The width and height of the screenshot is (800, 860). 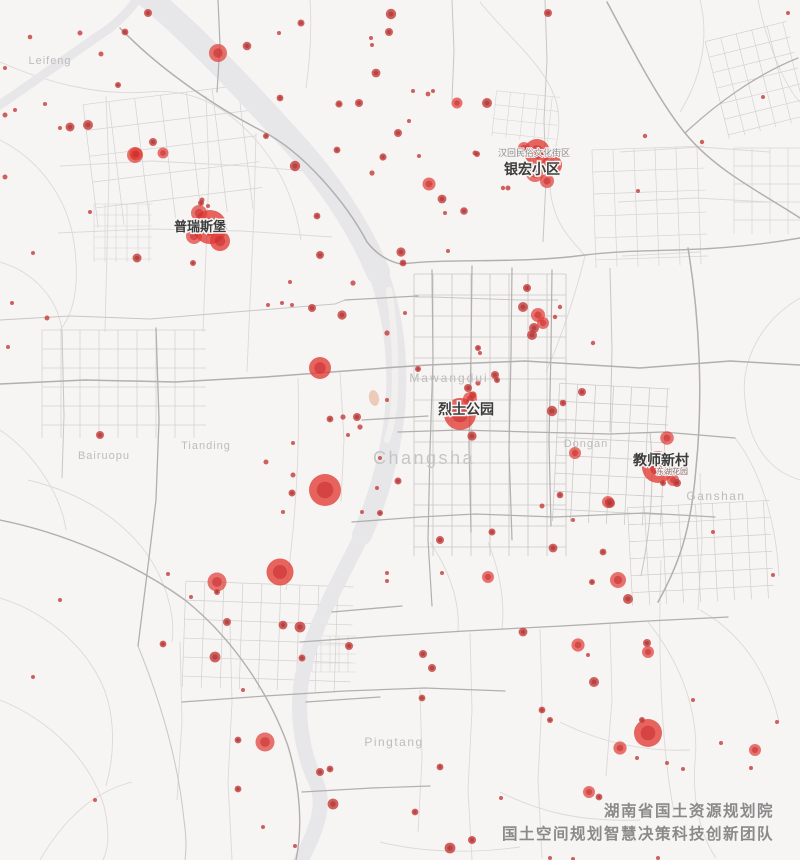 I want to click on place-label: Changsha, so click(x=424, y=458).